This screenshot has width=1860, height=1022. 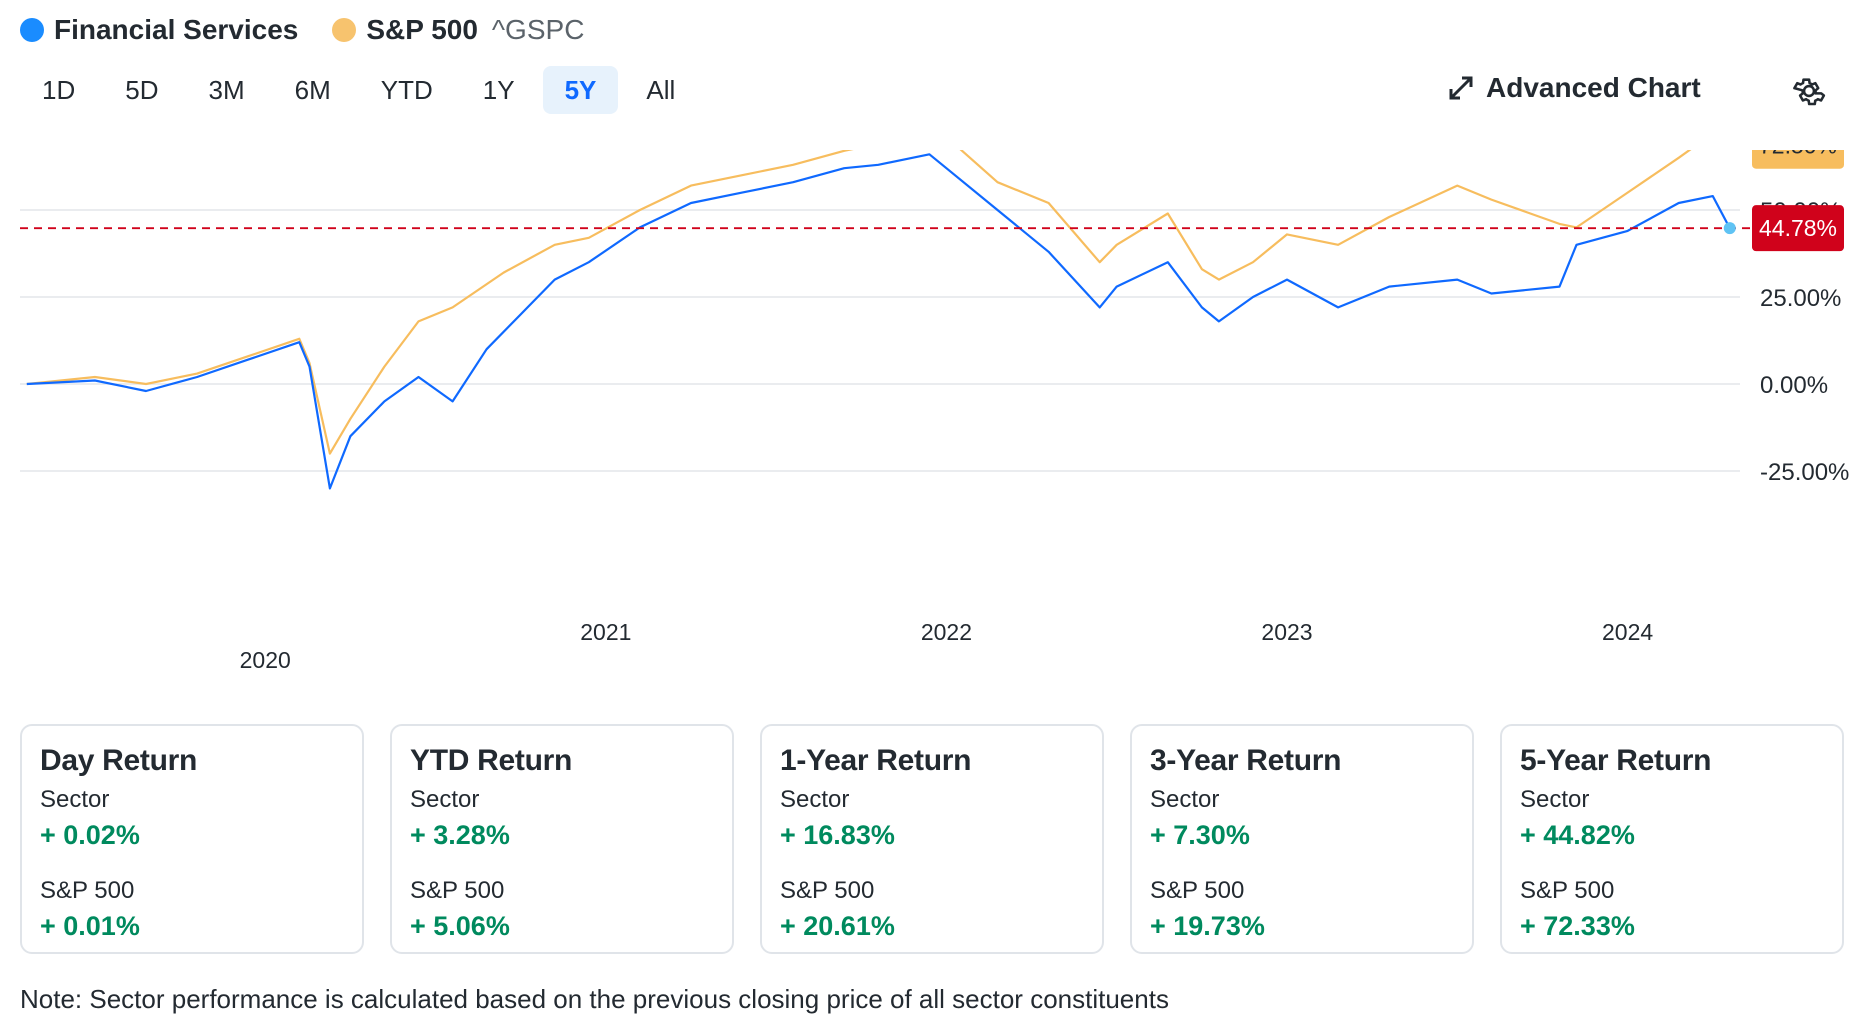 What do you see at coordinates (1800, 298) in the screenshot?
I see `y-tick-label: 25.00%` at bounding box center [1800, 298].